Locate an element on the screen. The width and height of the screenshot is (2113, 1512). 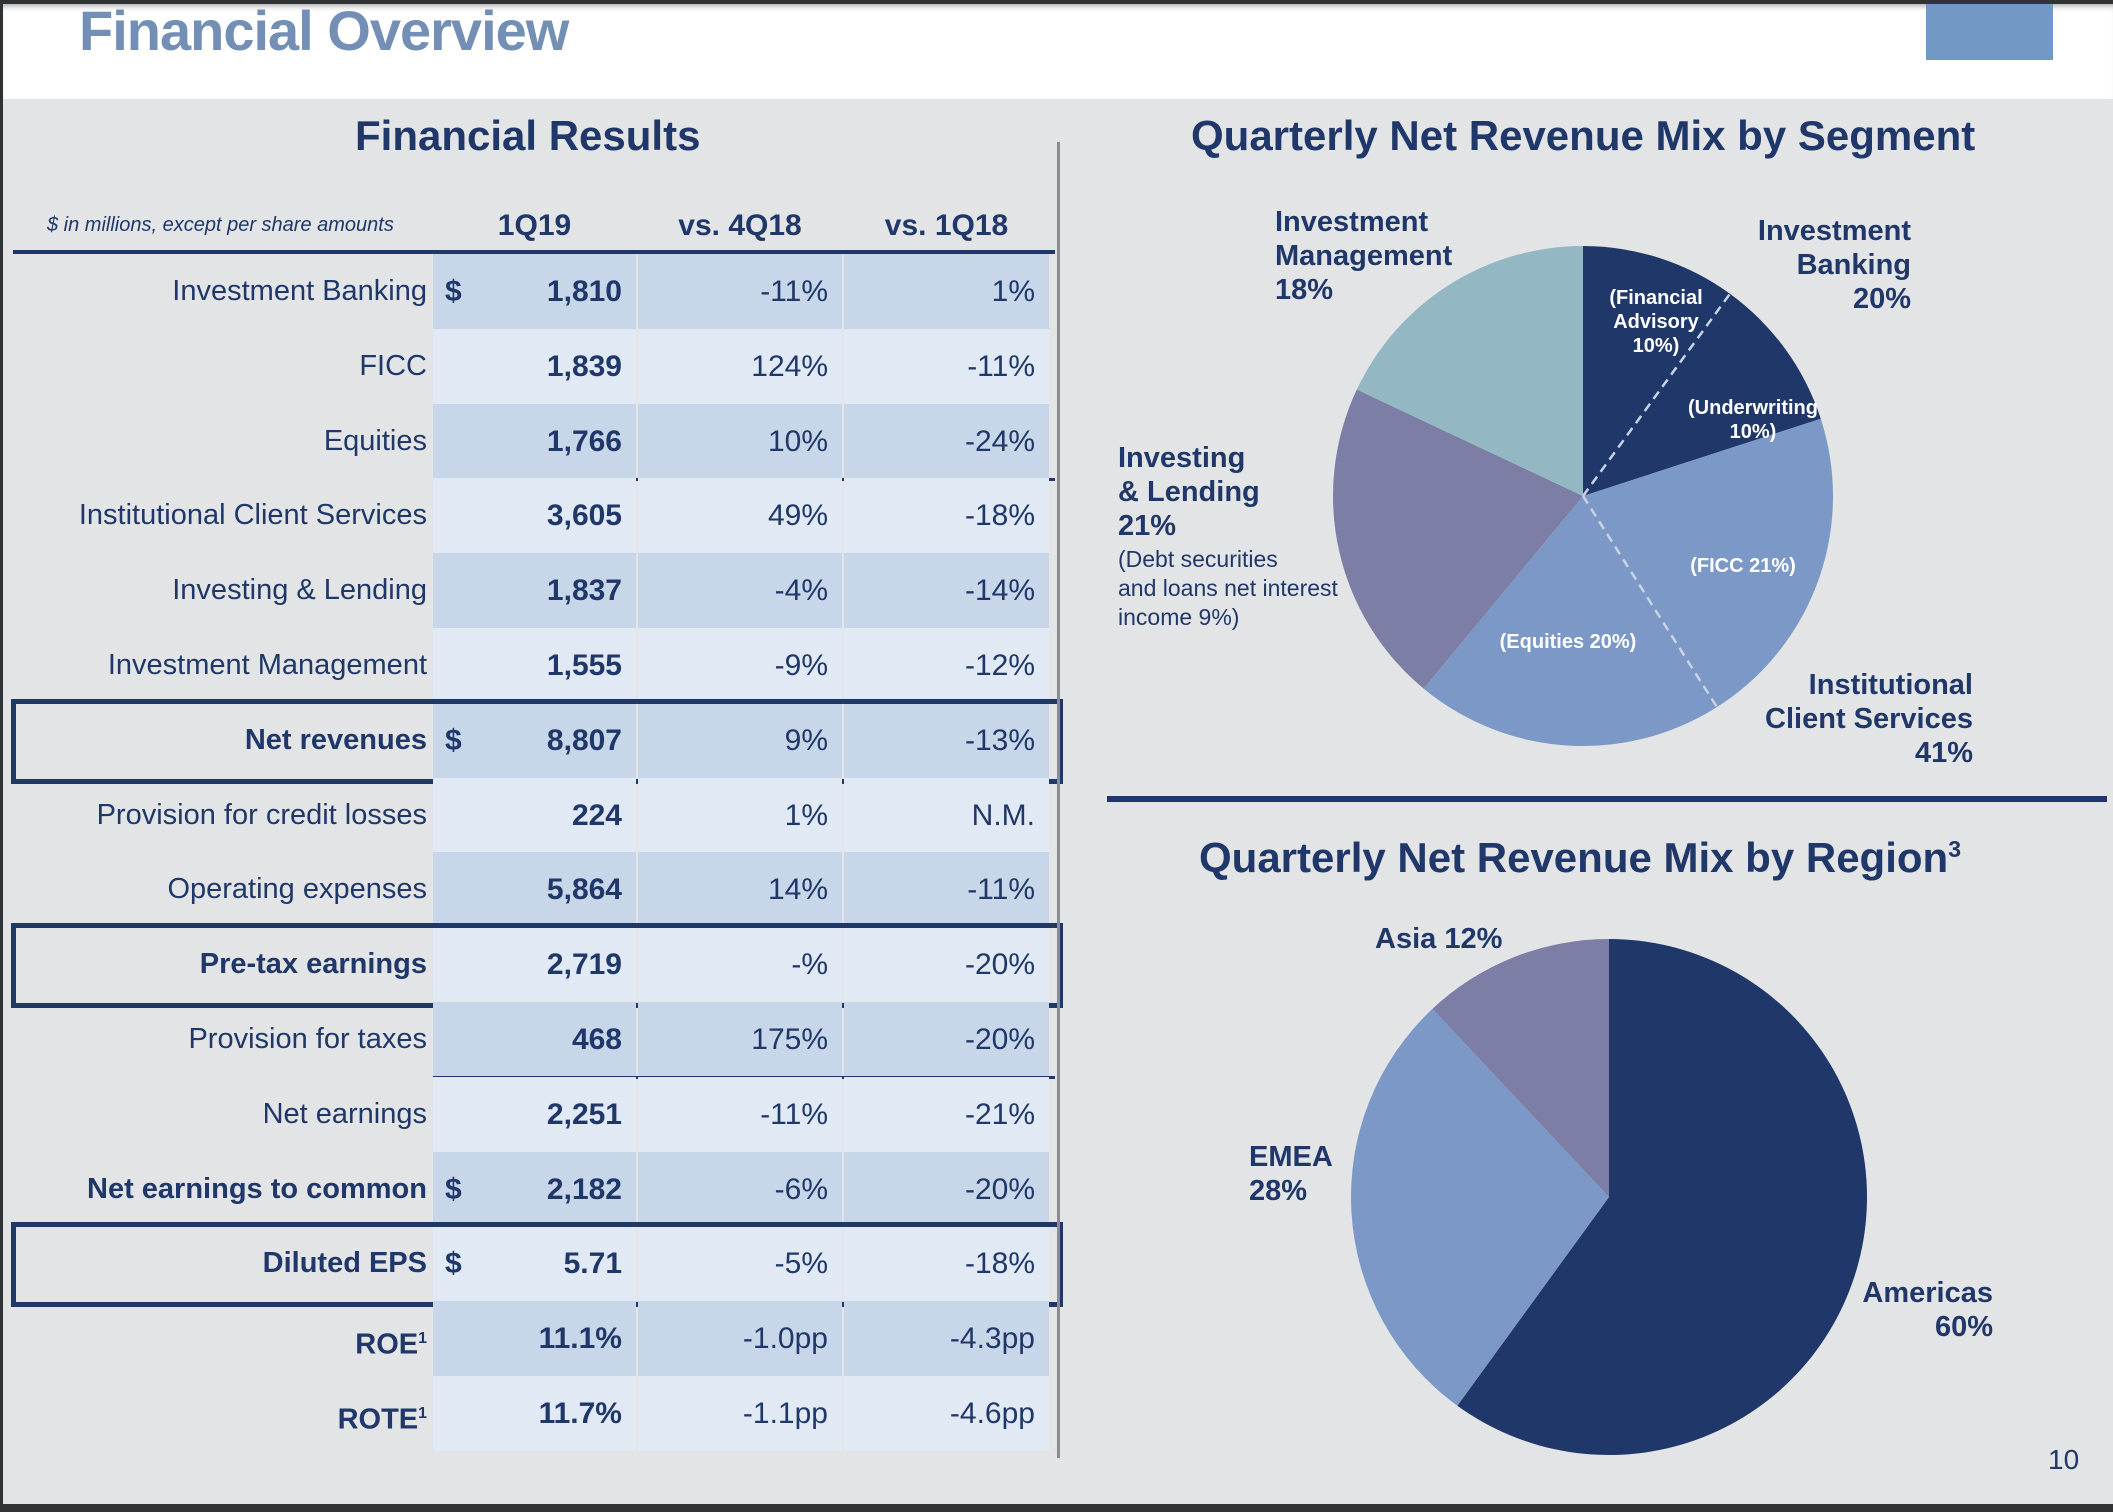
row-label: Pre-tax earnings is located at coordinates (313, 964).